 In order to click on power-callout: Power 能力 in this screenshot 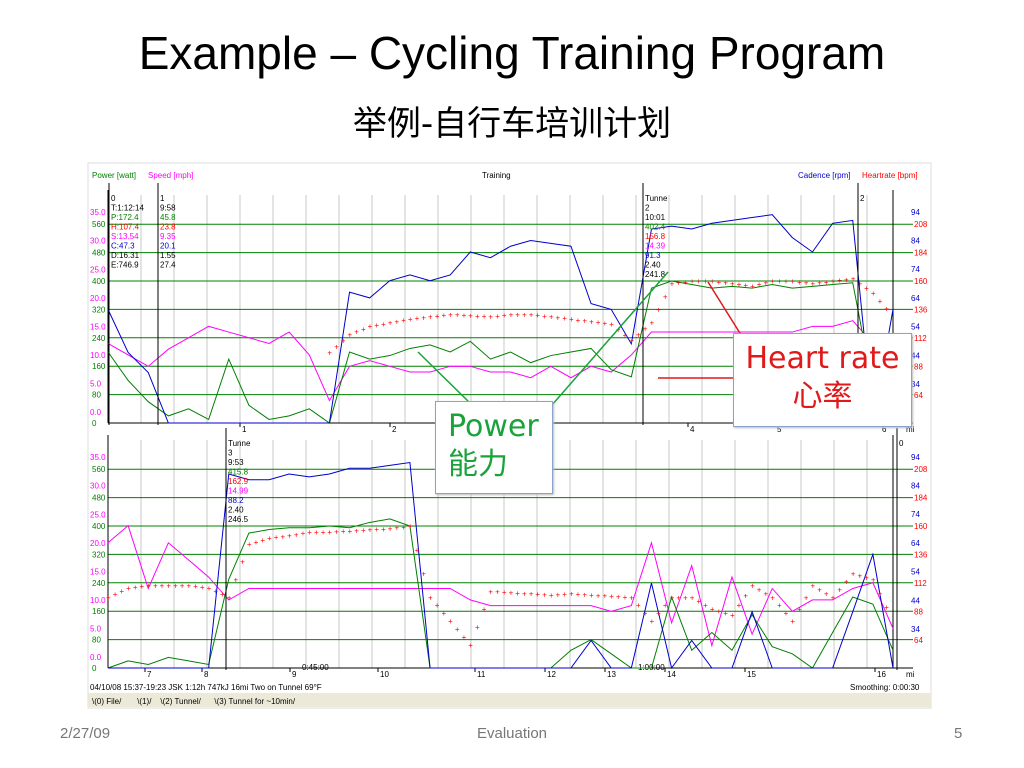, I will do `click(494, 447)`.